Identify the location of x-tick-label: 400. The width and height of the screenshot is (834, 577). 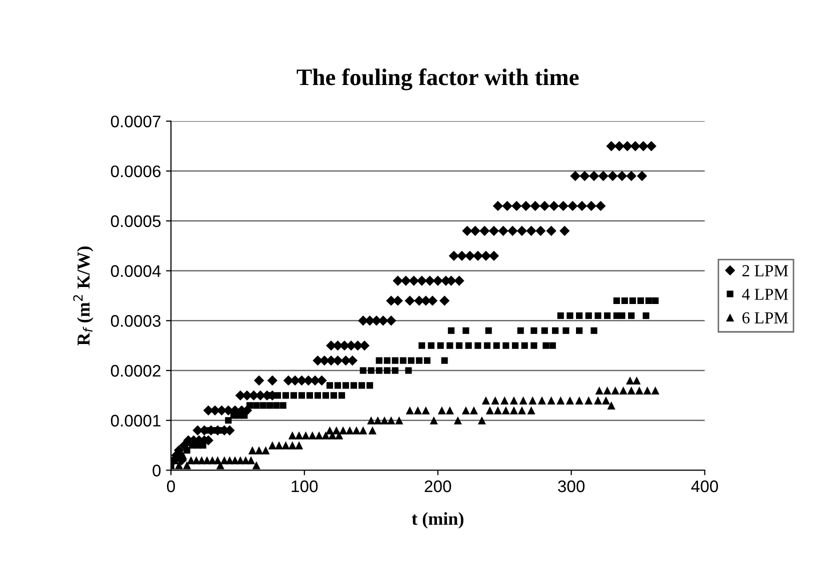
(704, 486).